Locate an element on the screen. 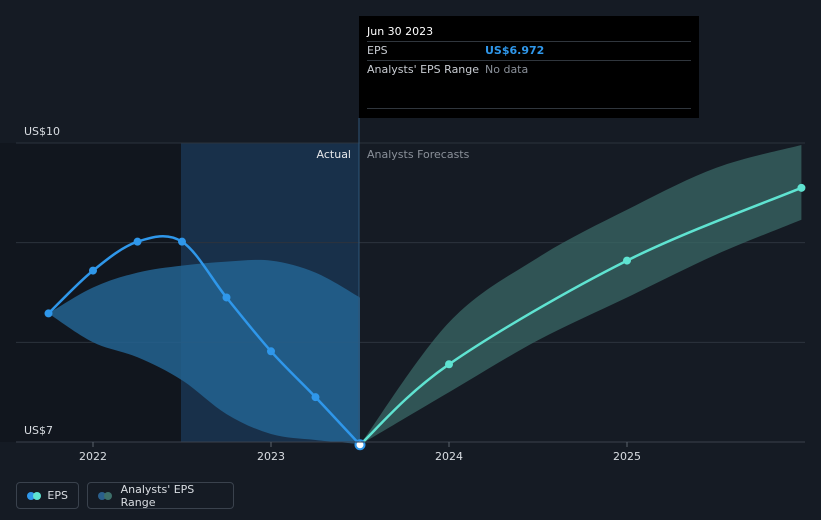  tooltip-row-range: Analysts' EPS Range No data is located at coordinates (529, 69).